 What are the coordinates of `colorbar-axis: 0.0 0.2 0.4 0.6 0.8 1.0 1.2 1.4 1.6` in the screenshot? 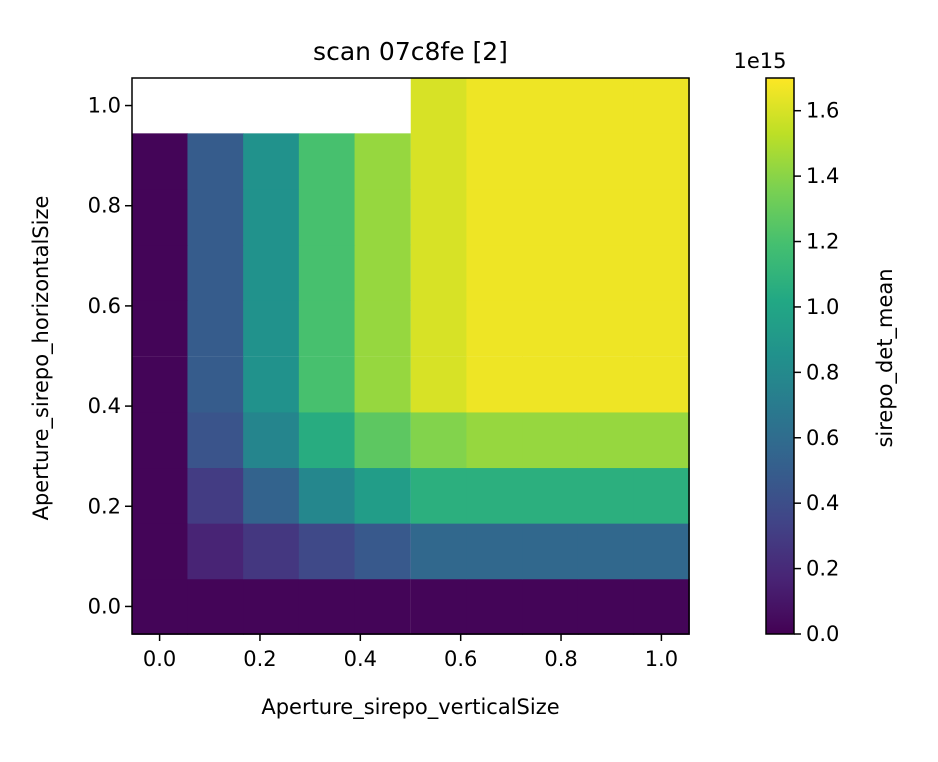 It's located at (816, 372).